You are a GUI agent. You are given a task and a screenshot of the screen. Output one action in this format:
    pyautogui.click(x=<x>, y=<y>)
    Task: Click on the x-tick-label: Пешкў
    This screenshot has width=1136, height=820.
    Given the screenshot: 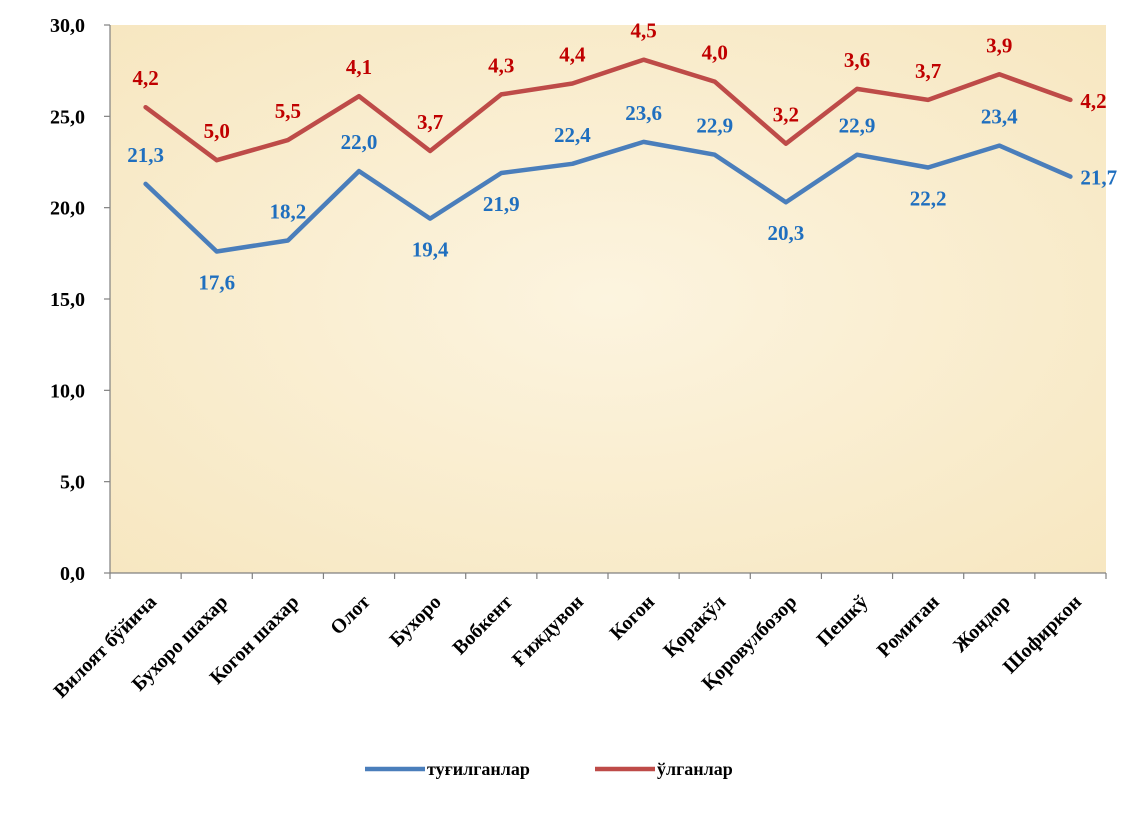 What is the action you would take?
    pyautogui.click(x=843, y=621)
    